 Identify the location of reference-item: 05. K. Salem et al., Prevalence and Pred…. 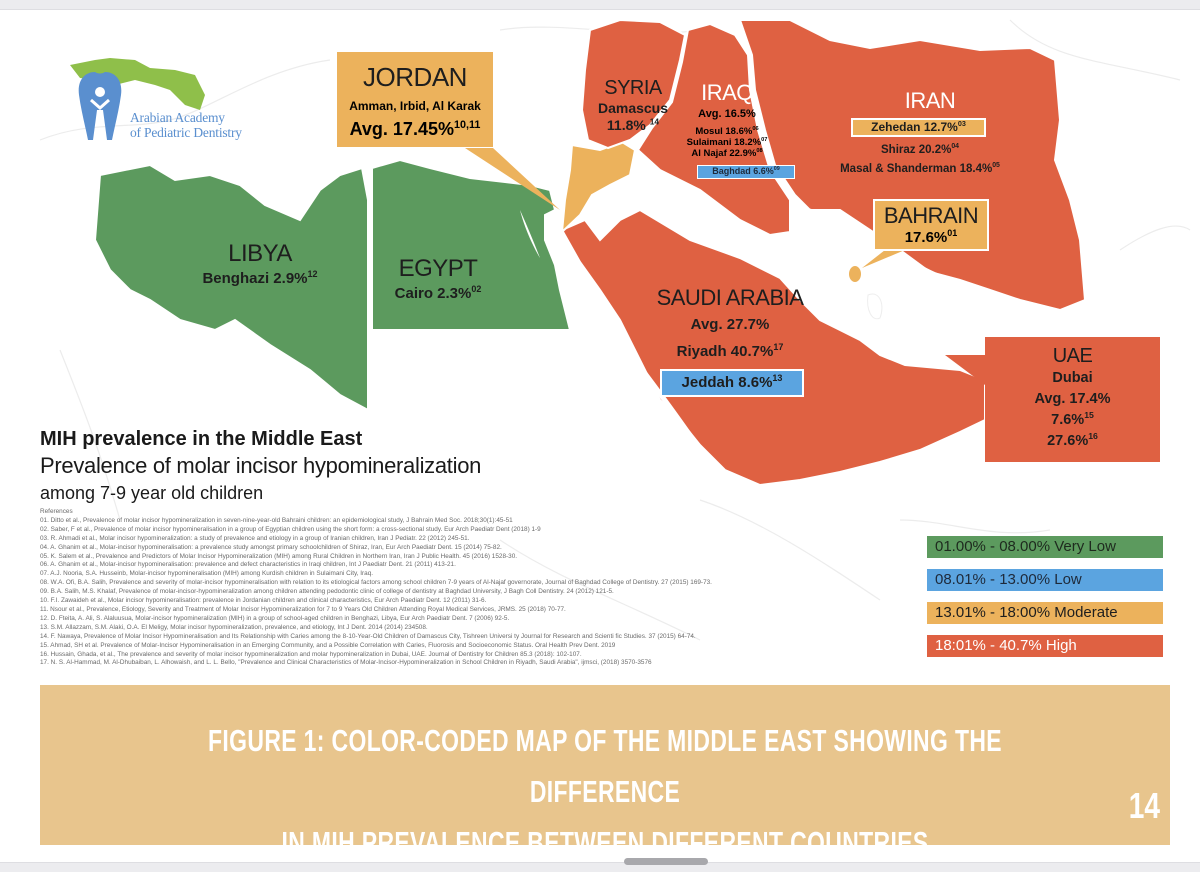
(279, 556).